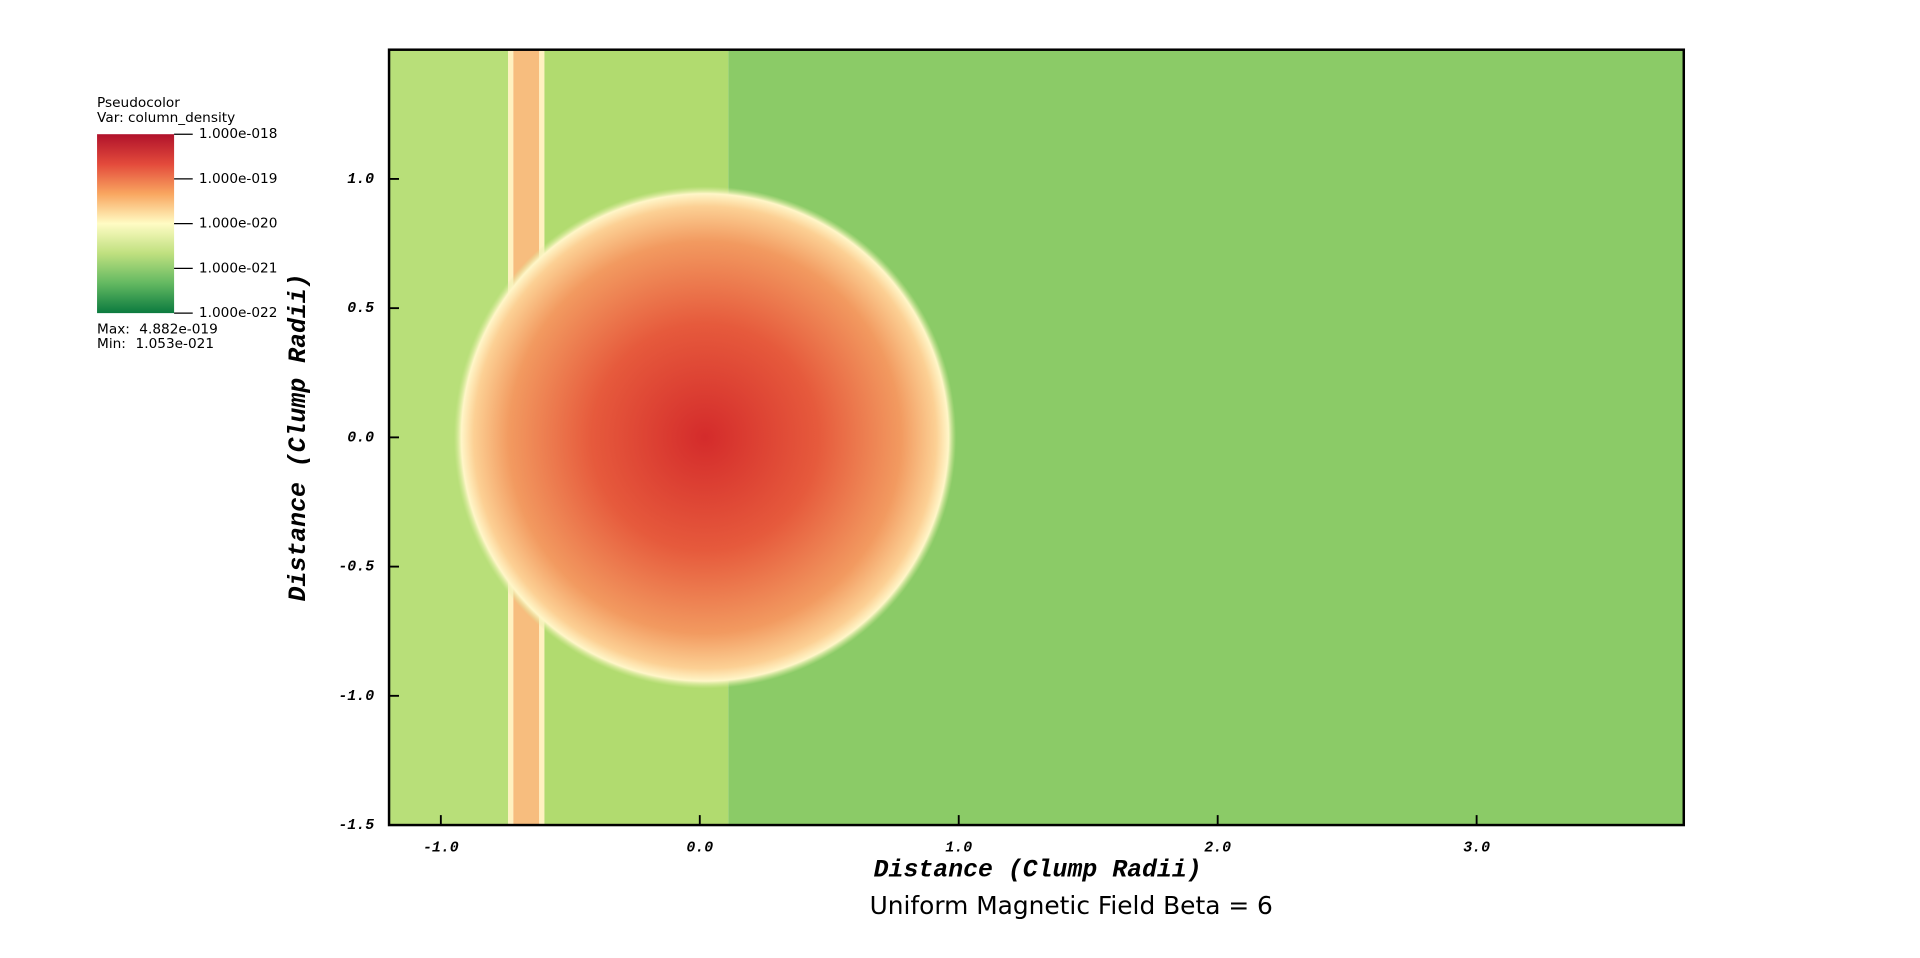  I want to click on legend-max: 4.882e-019, so click(178, 329).